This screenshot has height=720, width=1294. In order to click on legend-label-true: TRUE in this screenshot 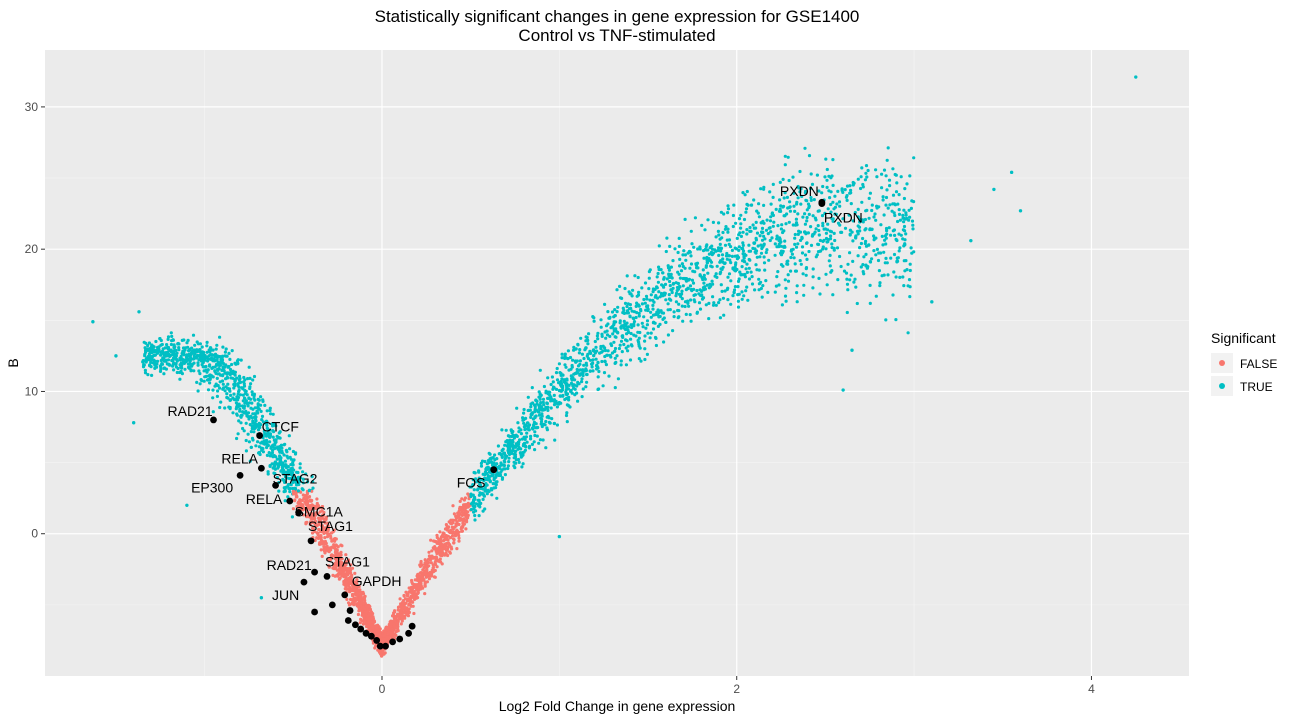, I will do `click(1256, 387)`.